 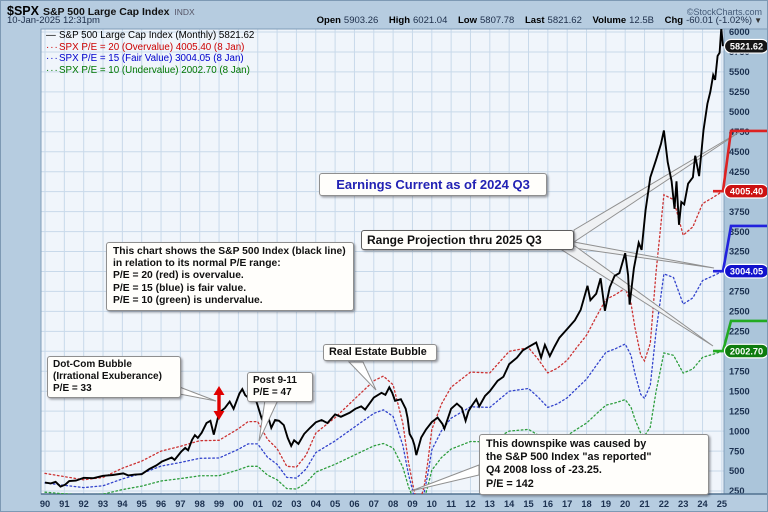 I want to click on ticker-symbol: $SPX, so click(x=23, y=11).